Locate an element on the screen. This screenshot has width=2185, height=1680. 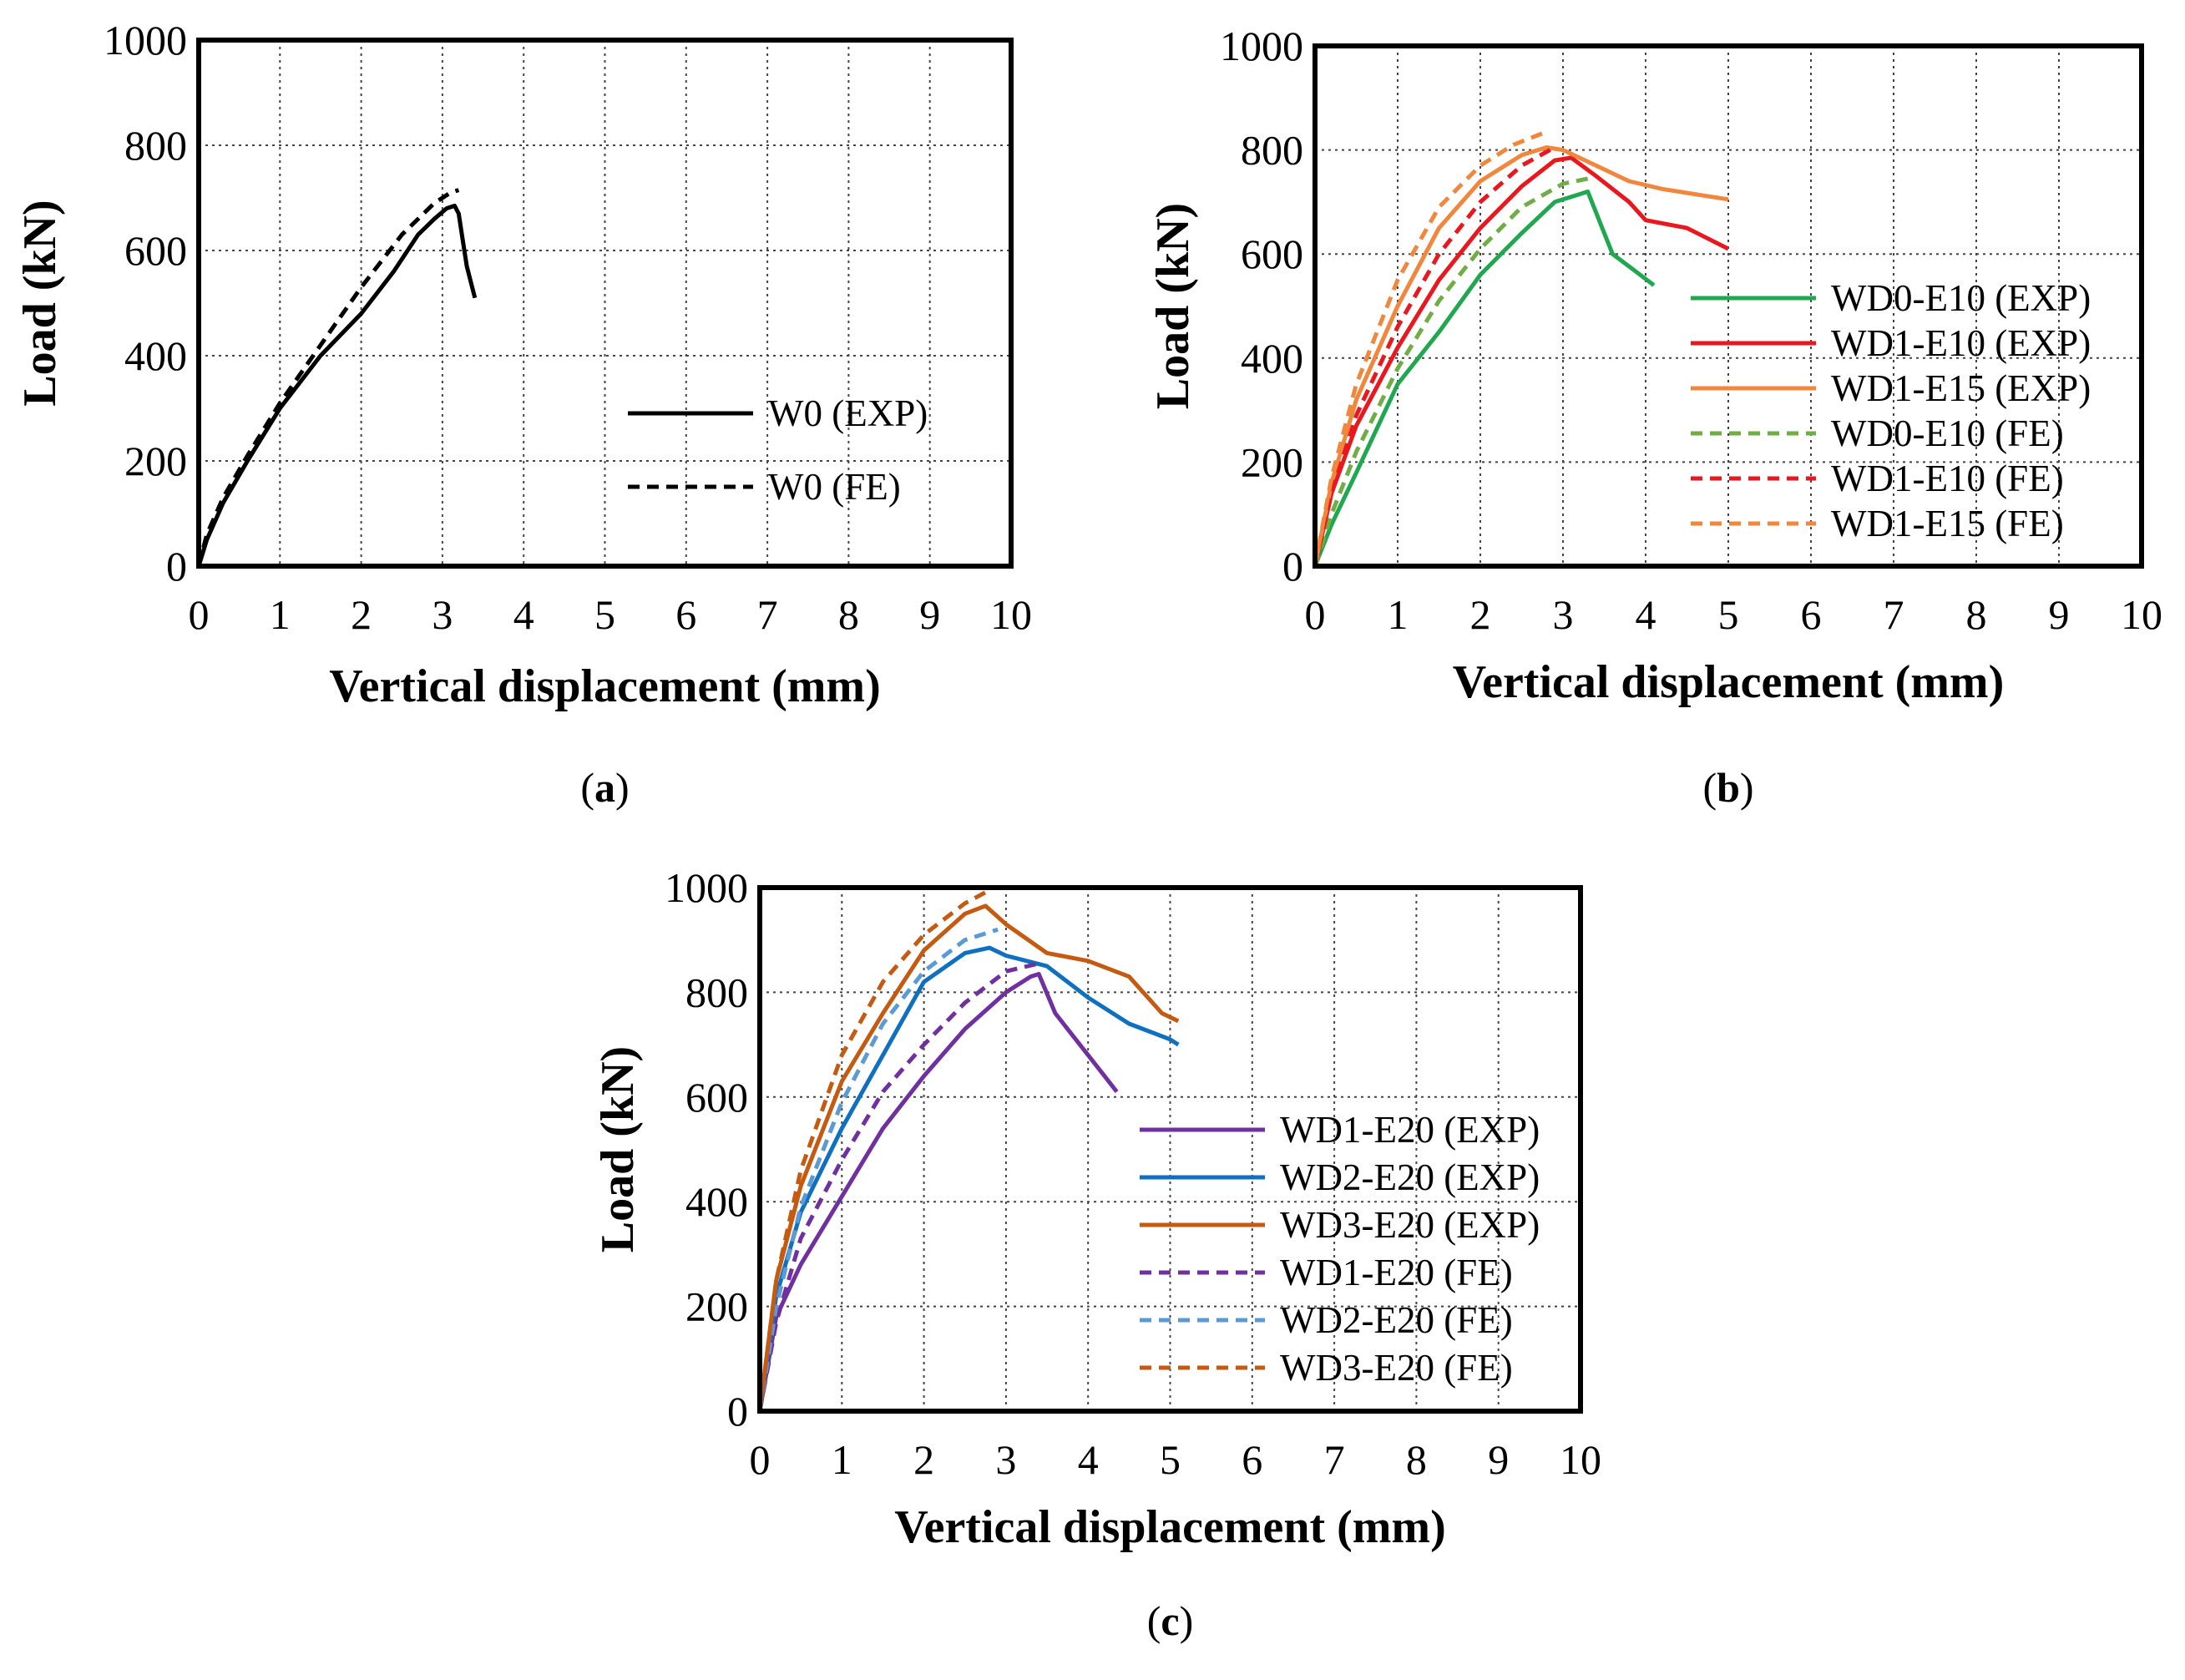
panel-letter: a is located at coordinates (604, 787).